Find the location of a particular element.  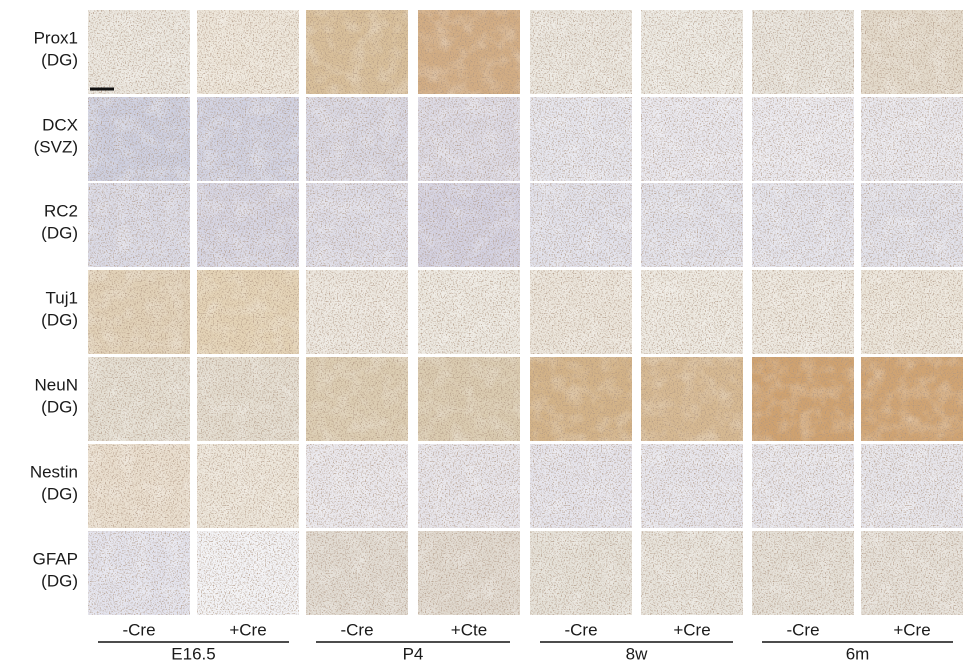

group-label: 8w is located at coordinates (637, 653).